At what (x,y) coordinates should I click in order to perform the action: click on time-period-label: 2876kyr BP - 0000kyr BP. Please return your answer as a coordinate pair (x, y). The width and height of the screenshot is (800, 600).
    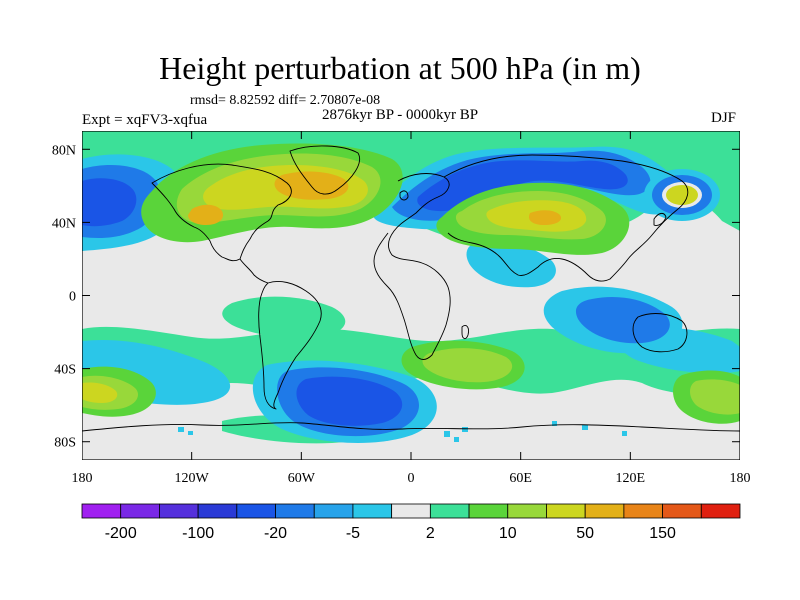
    Looking at the image, I should click on (400, 115).